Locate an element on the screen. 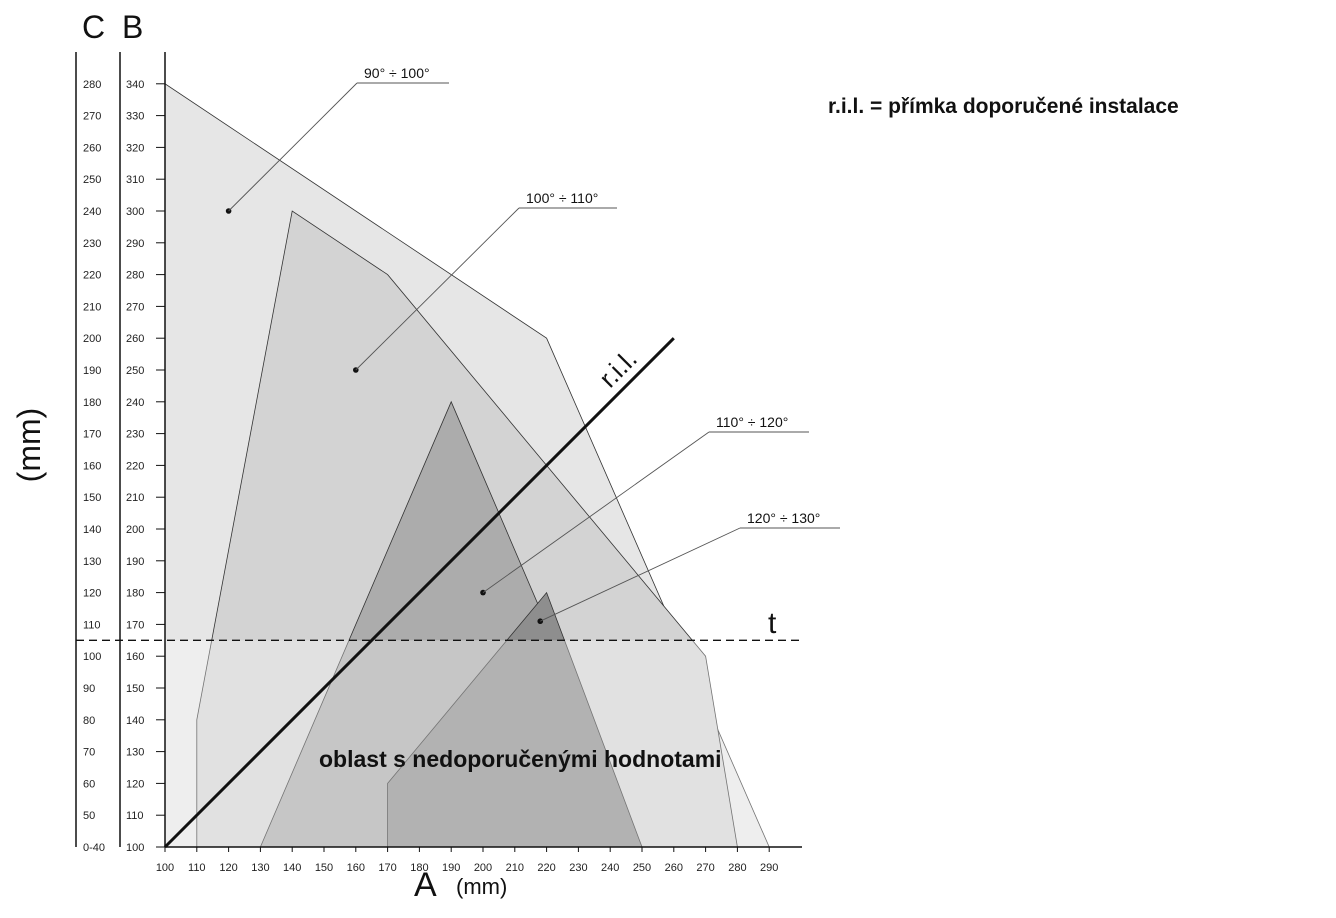  y-tick-label-c: 240 is located at coordinates (92, 212).